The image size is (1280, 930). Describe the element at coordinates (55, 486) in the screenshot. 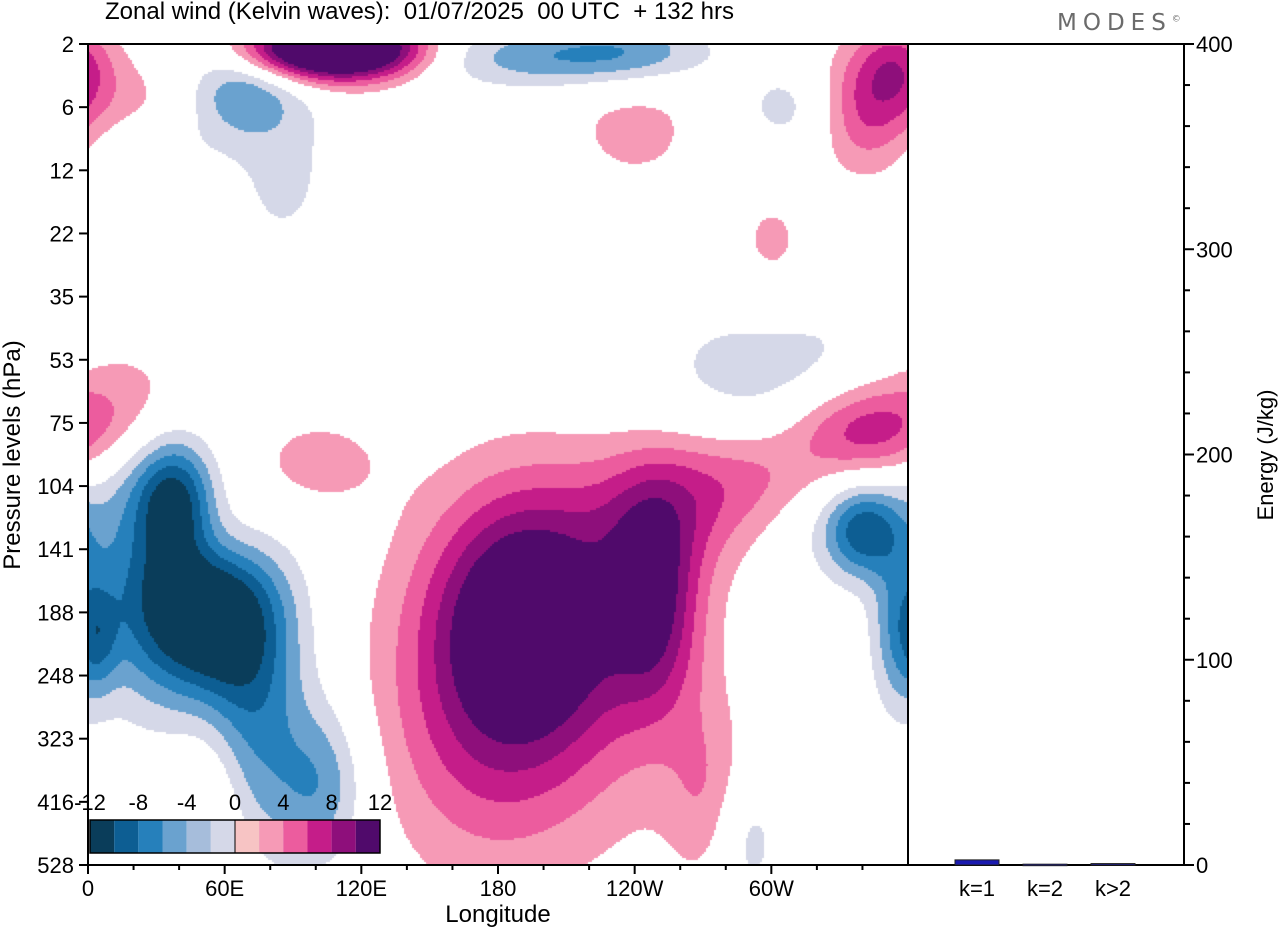

I see `y-tick-label: 104` at that location.